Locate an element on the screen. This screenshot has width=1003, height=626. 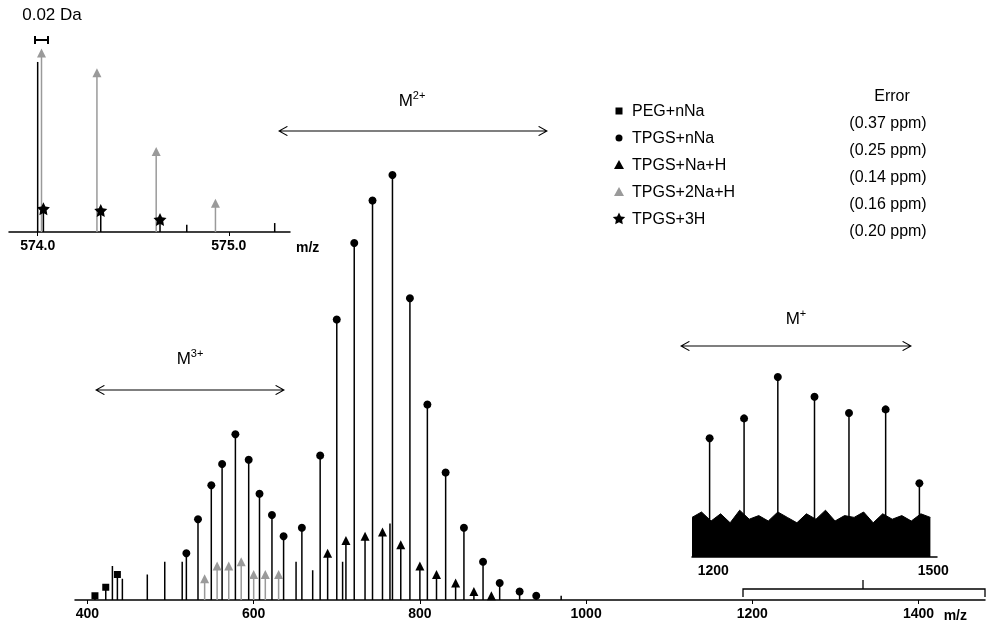
x-tick-label: 1500 is located at coordinates (933, 570).